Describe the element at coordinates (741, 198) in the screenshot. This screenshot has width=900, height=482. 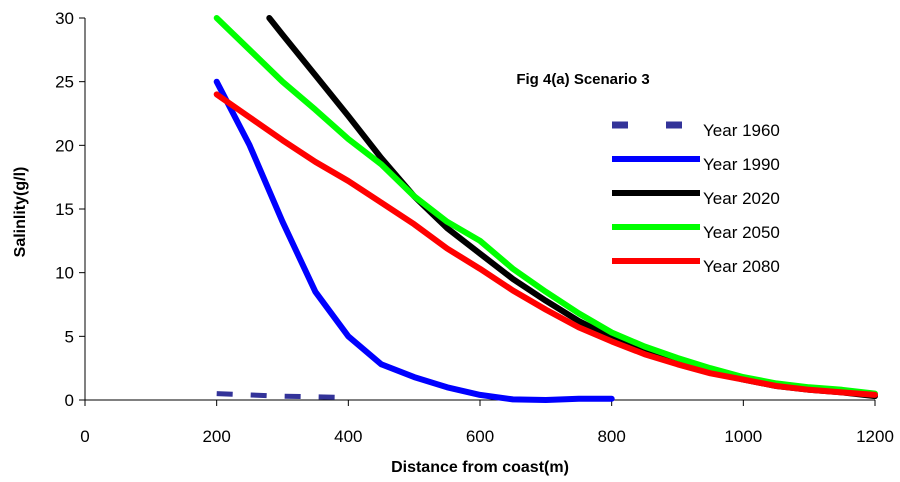
I see `legend-label: Year 2020` at that location.